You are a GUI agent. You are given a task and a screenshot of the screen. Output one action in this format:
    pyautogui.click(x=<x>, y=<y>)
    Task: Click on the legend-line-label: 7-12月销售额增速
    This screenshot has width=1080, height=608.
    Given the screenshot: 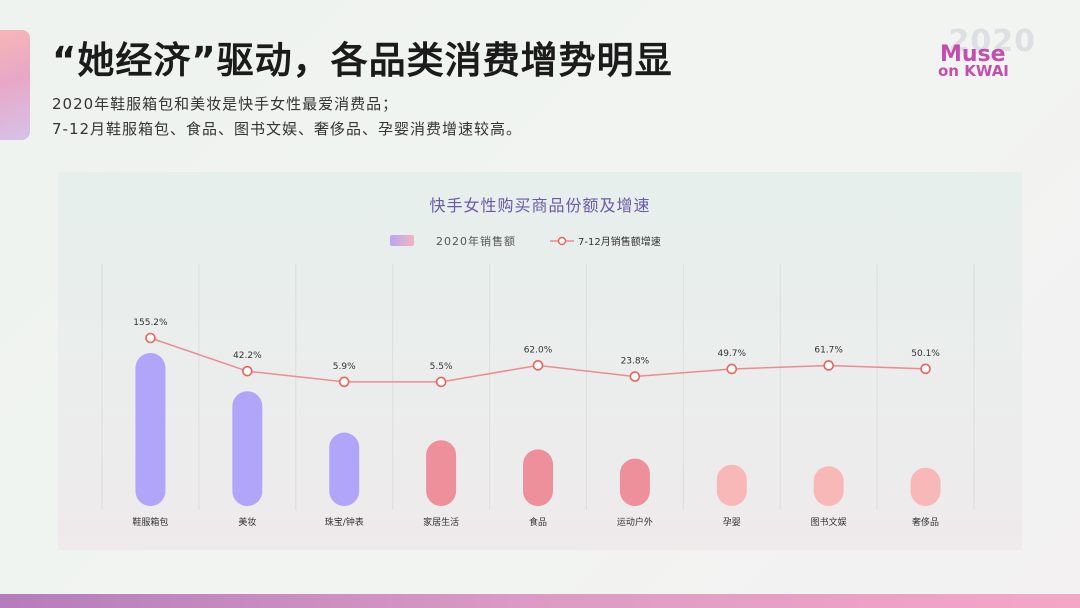 What is the action you would take?
    pyautogui.click(x=619, y=241)
    